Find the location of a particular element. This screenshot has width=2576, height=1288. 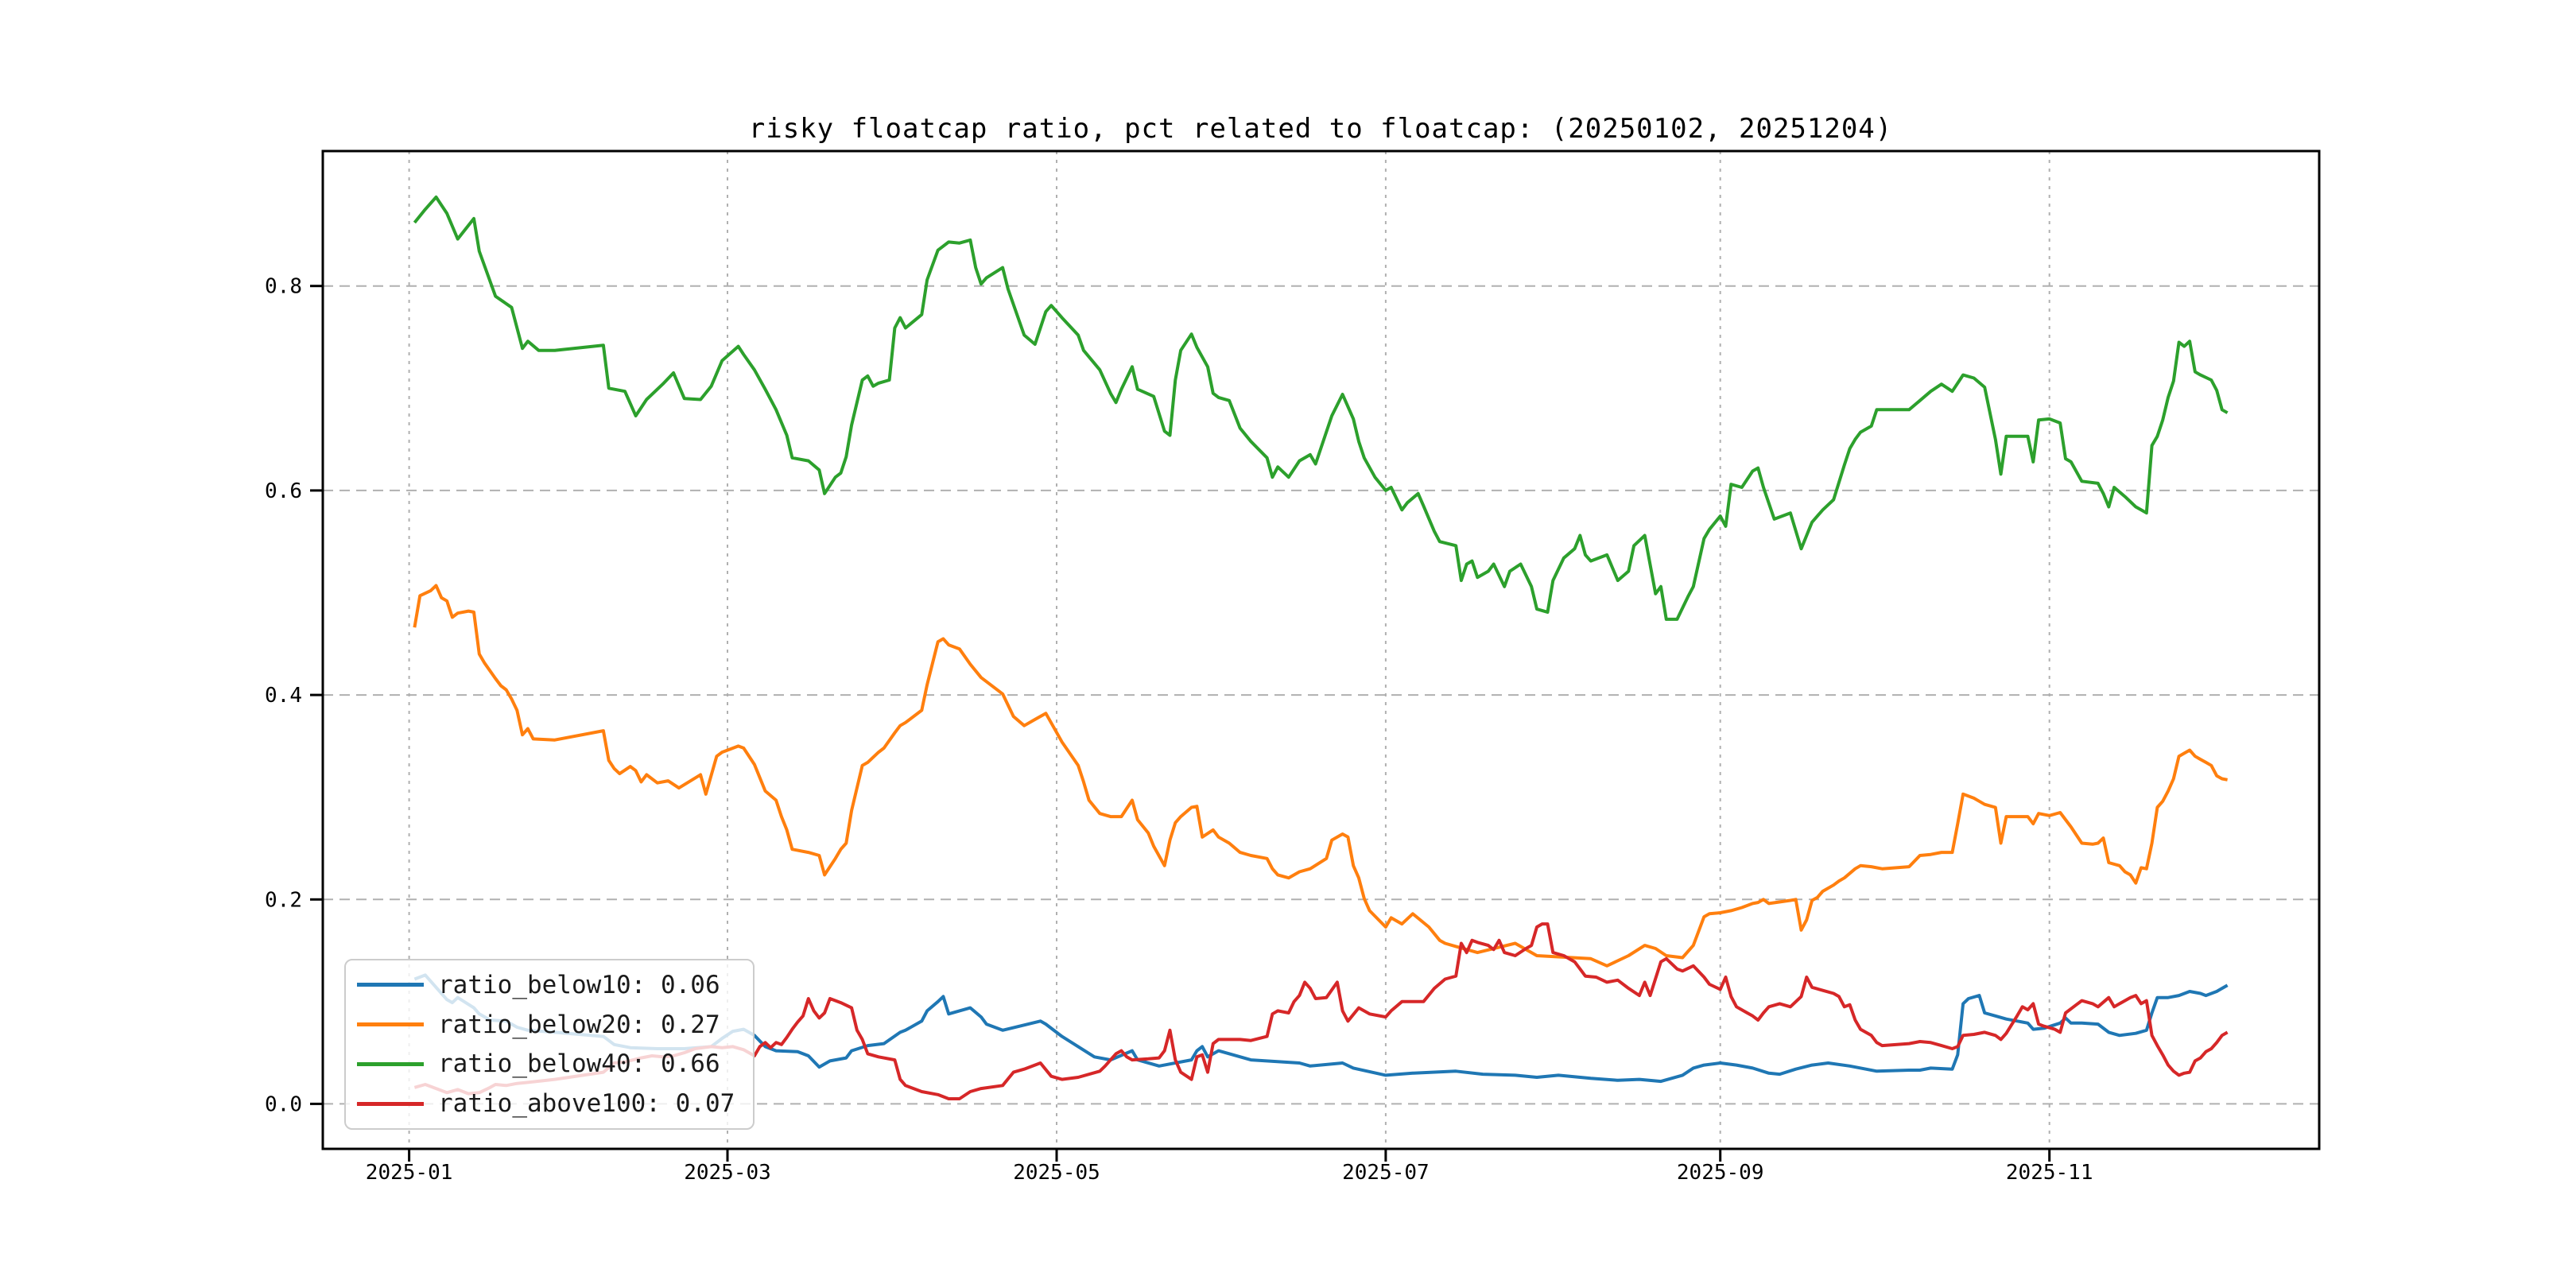

x-tick-label: 2025-05 is located at coordinates (1056, 1173).